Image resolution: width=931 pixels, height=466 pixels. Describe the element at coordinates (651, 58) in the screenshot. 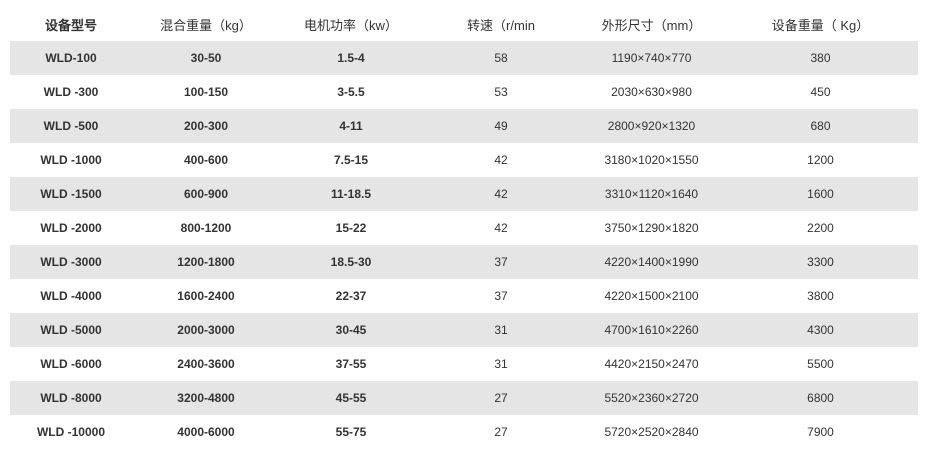

I see `cell-dimensions: 1190×740×770` at that location.